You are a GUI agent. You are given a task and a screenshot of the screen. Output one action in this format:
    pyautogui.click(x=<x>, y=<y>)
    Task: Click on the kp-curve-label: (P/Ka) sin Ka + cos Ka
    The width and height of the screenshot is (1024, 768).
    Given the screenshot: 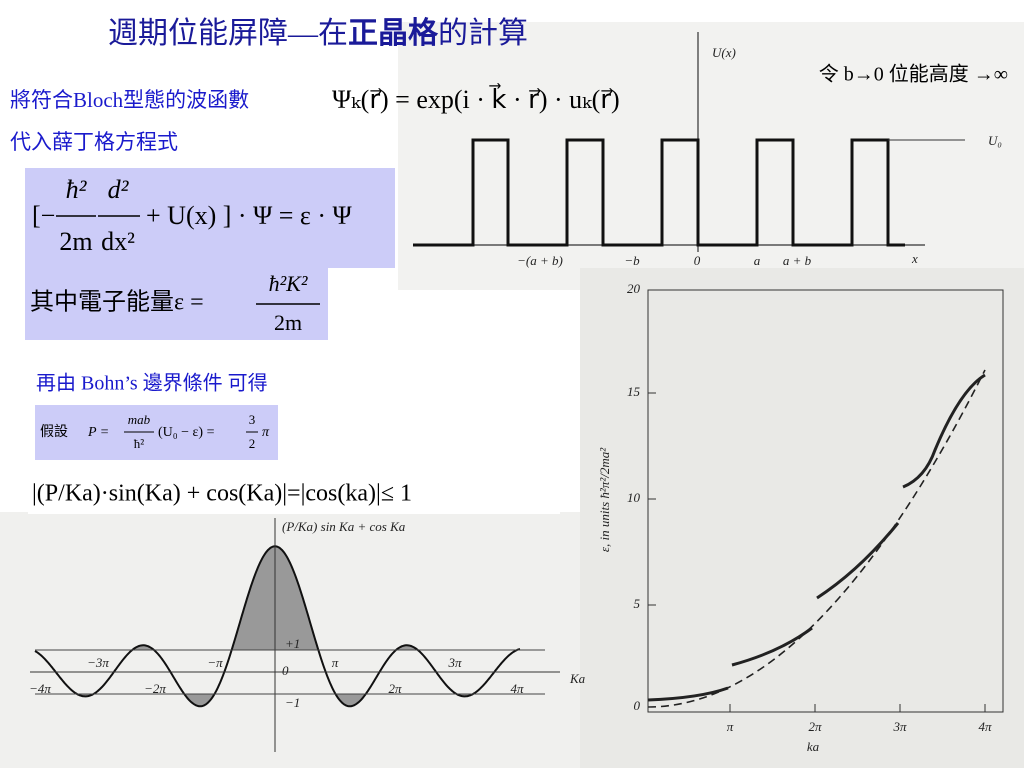 What is the action you would take?
    pyautogui.click(x=344, y=526)
    